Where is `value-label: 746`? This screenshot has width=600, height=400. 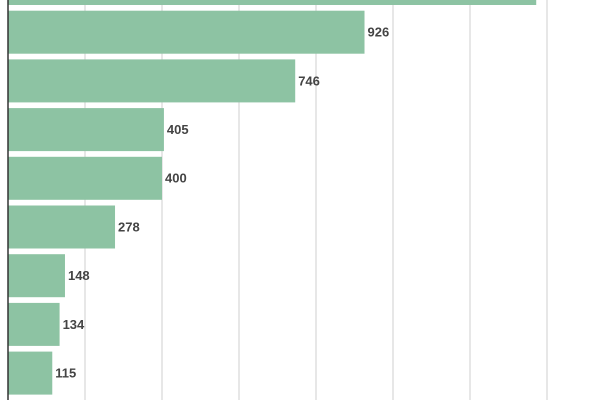 value-label: 746 is located at coordinates (309, 80).